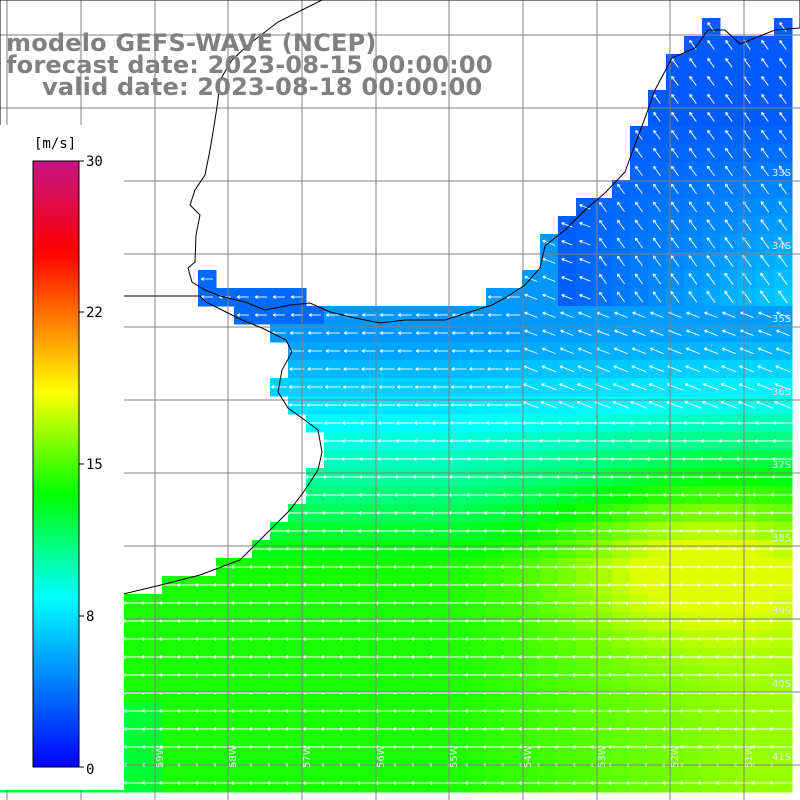 The width and height of the screenshot is (800, 800). Describe the element at coordinates (781, 392) in the screenshot. I see `latitude-label: 36S` at that location.